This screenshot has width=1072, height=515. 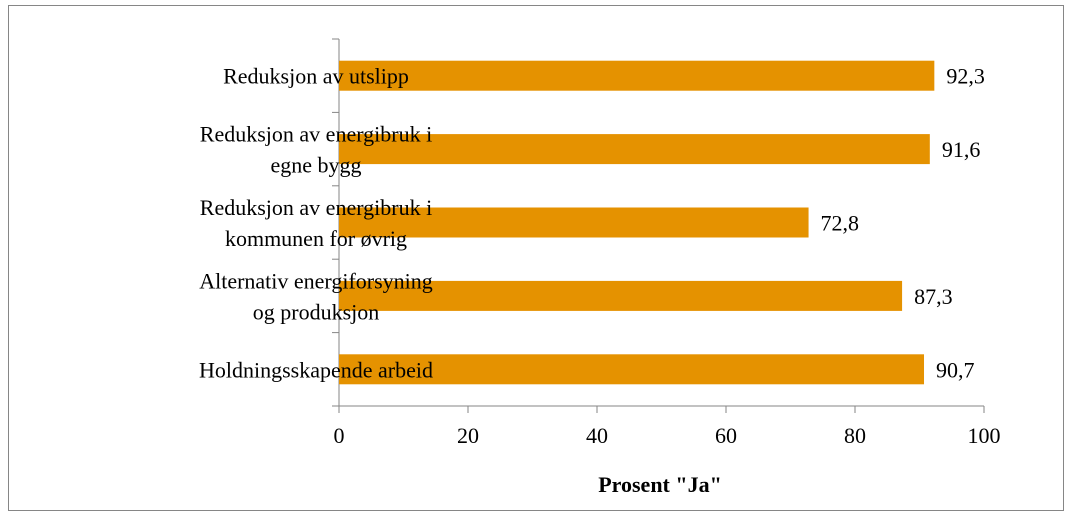 I want to click on category-label: kommunen for øvrig, so click(x=316, y=238).